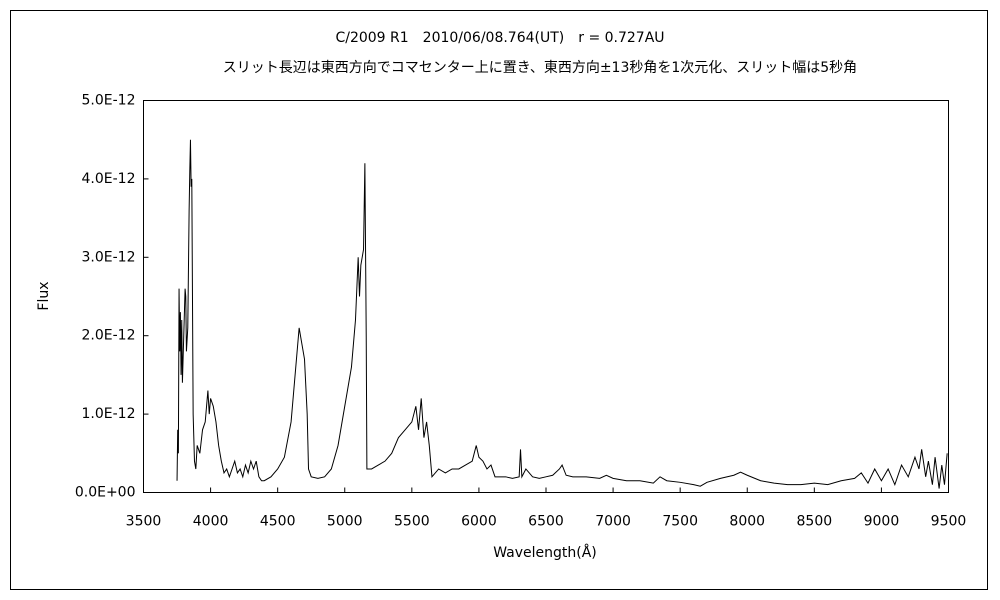 The height and width of the screenshot is (600, 1000). What do you see at coordinates (109, 257) in the screenshot?
I see `y-tick-label: 3.0E-12` at bounding box center [109, 257].